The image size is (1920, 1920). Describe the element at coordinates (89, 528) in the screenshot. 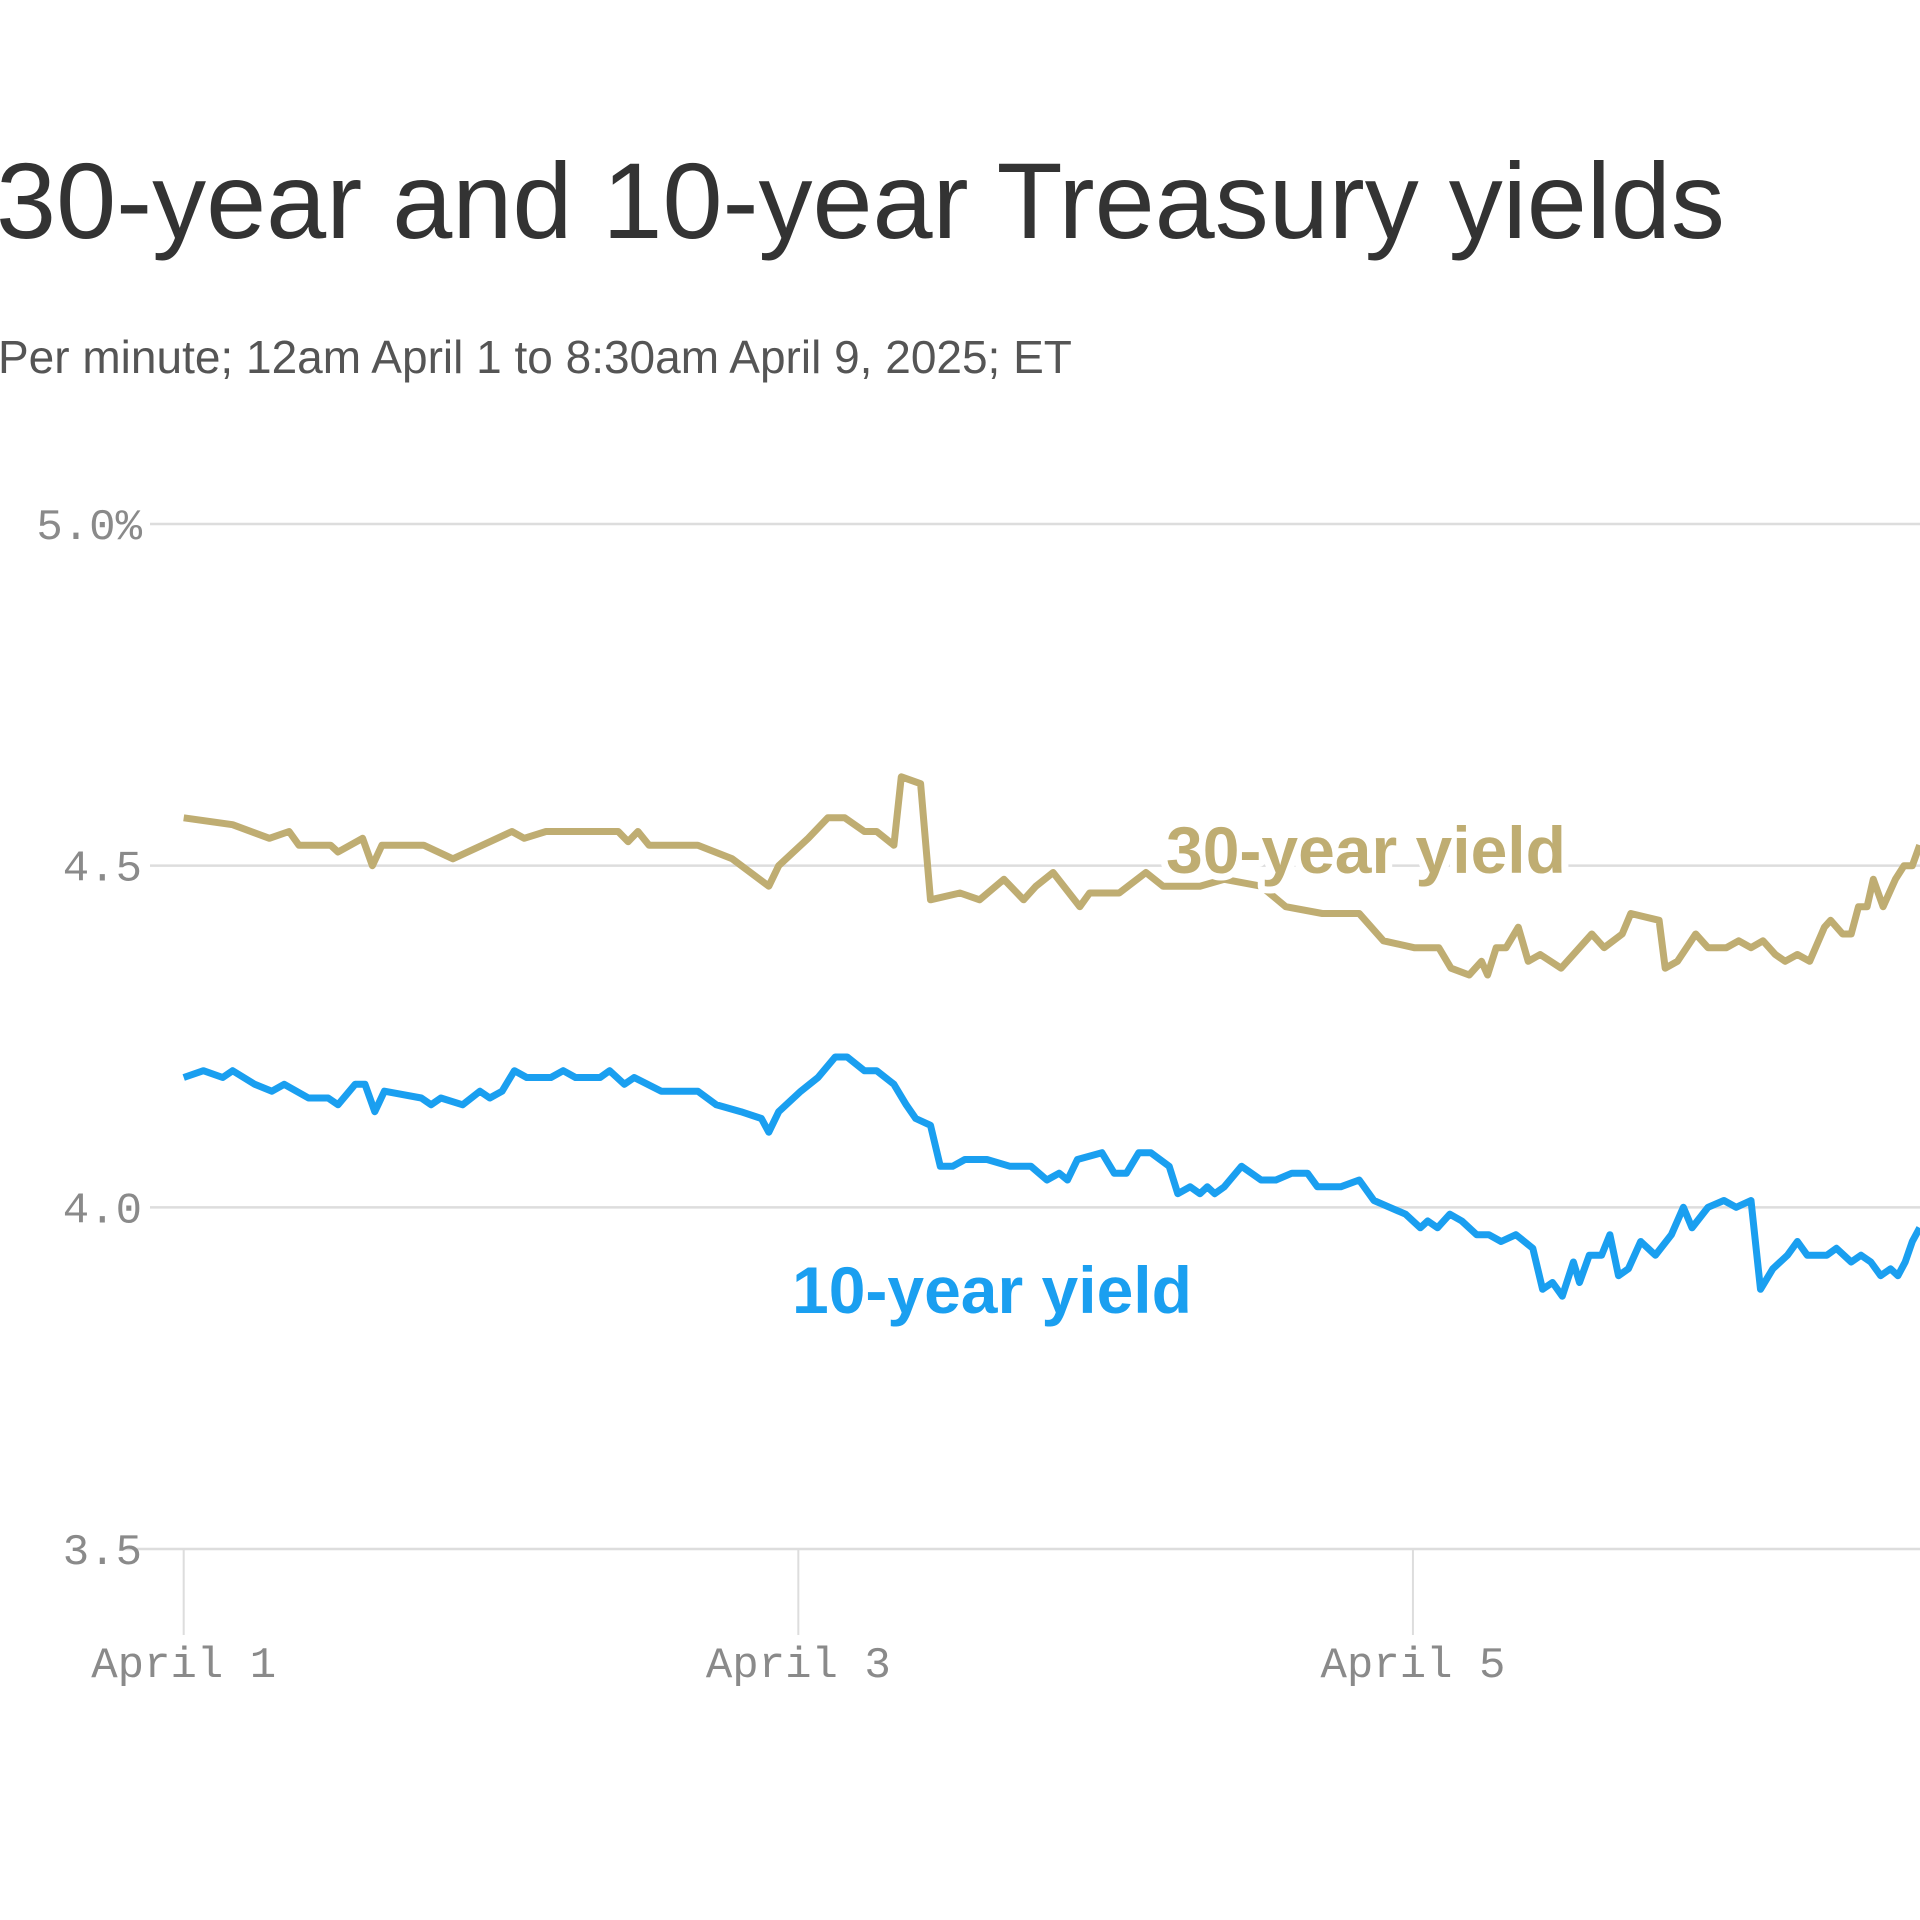

I see `y-tick-label: 5.0%` at that location.